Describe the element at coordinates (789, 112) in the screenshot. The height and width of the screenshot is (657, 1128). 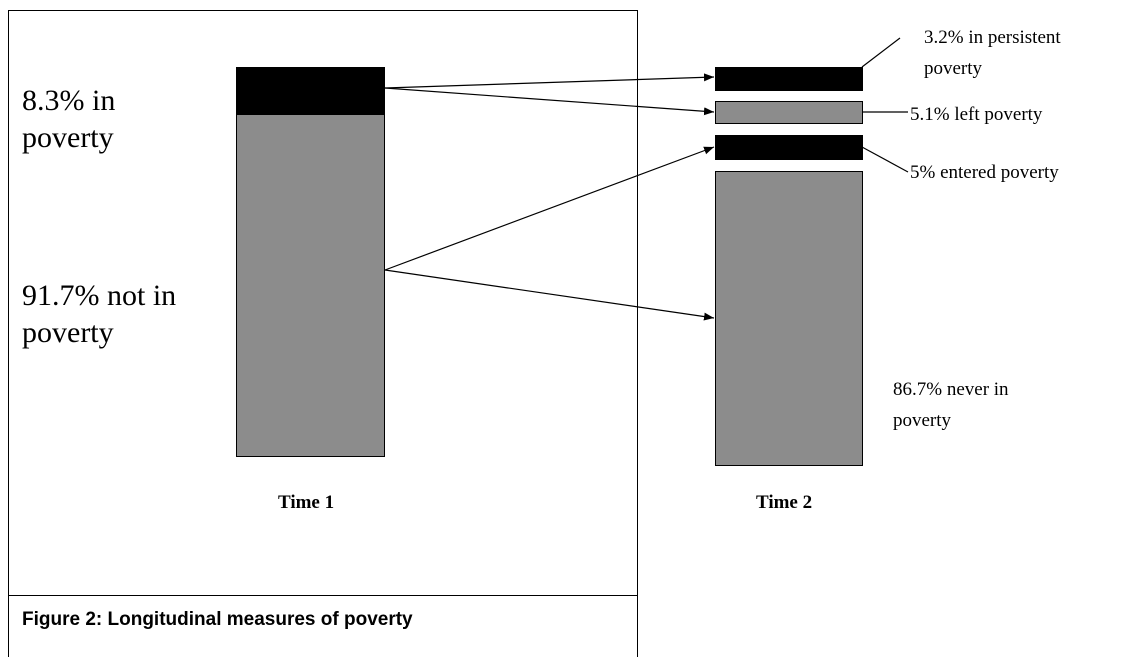
I see `left-segment` at that location.